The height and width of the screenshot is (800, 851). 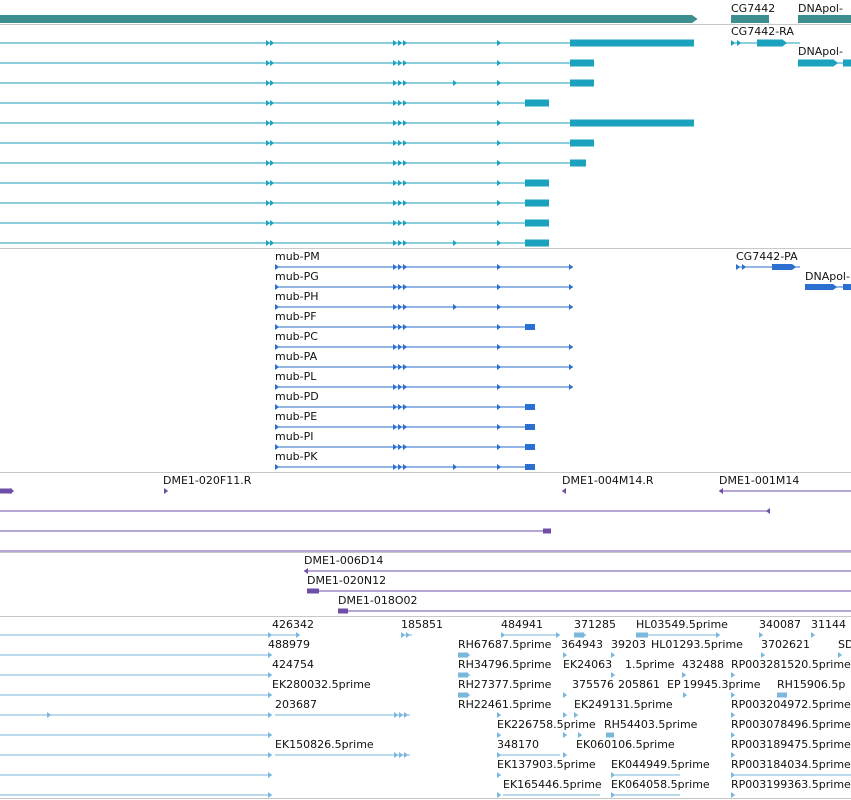 What do you see at coordinates (820, 51) in the screenshot?
I see `transcript-label-dnapol: DNApol-` at bounding box center [820, 51].